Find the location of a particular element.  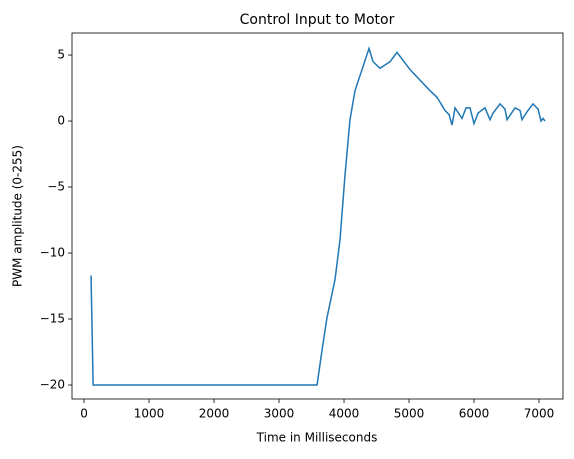

x-tick-label: 7000 is located at coordinates (539, 414).